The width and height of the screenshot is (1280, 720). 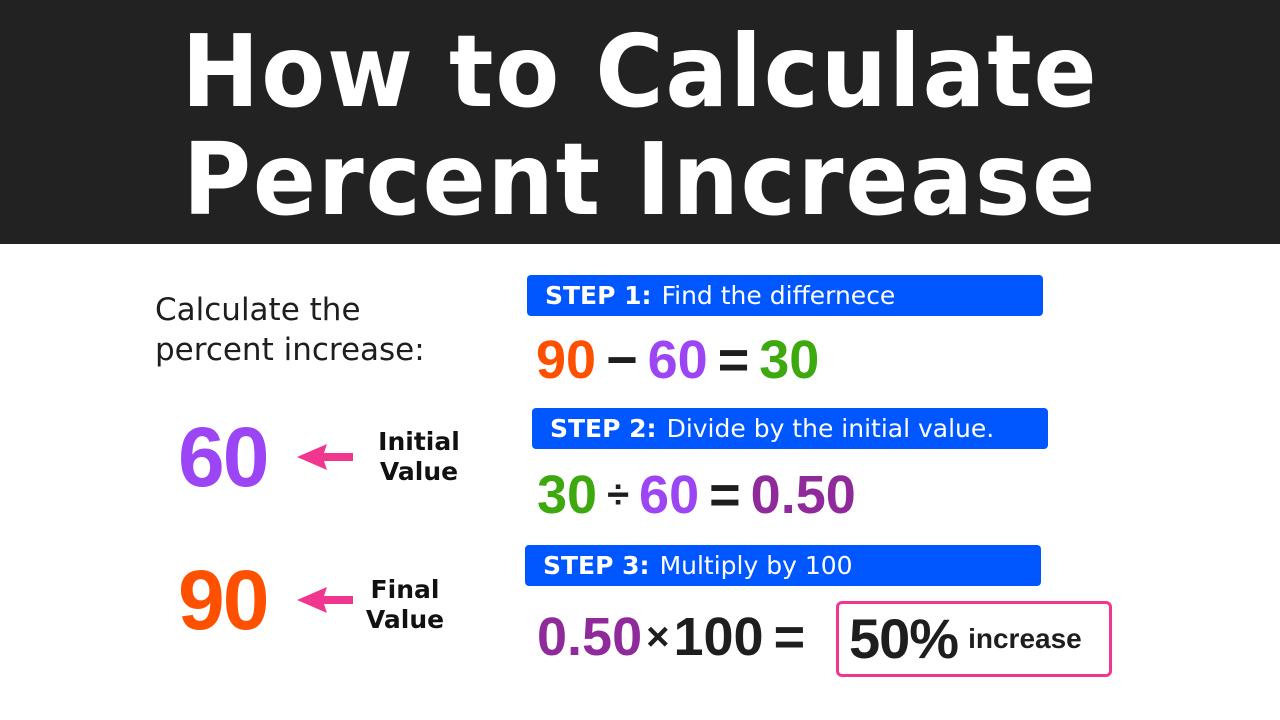 I want to click on step-2-banner: STEP 2: Divide by the initial value., so click(x=790, y=428).